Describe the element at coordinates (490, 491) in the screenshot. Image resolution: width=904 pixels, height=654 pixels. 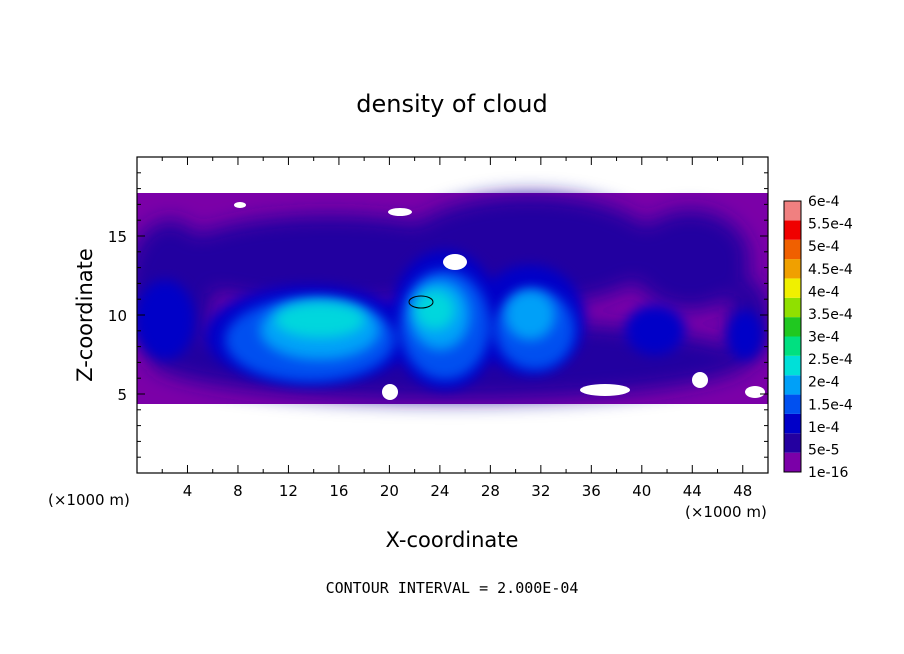
I see `x-tick-label: 28` at that location.